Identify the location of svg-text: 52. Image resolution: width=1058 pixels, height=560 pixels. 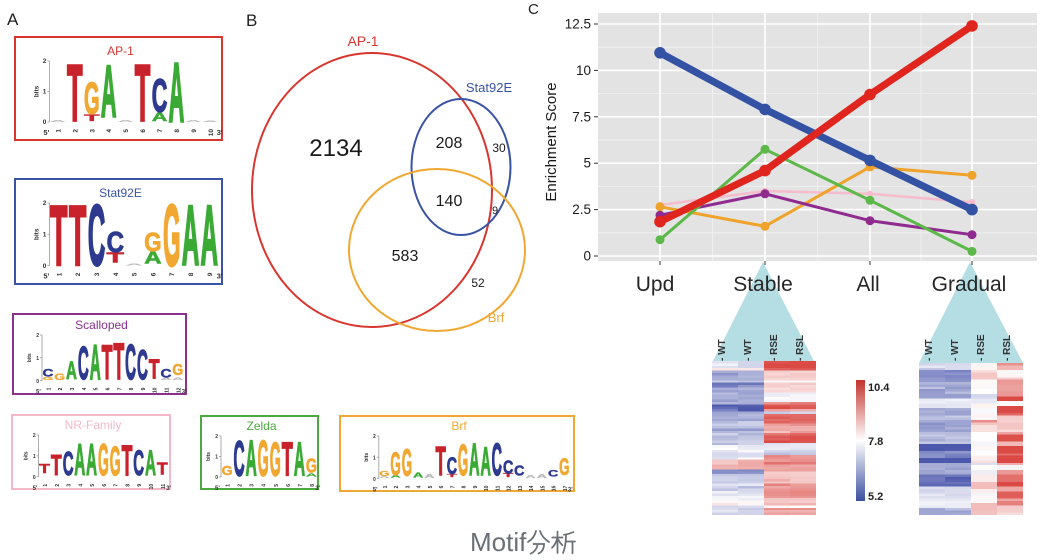
(478, 283).